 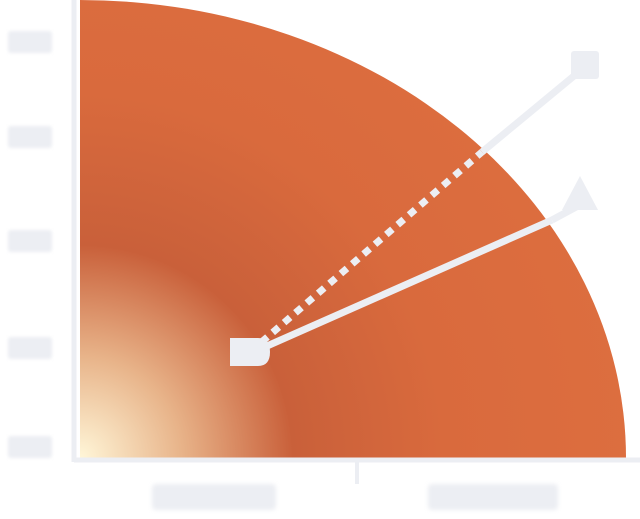 I want to click on triangle-icon, so click(x=580, y=193).